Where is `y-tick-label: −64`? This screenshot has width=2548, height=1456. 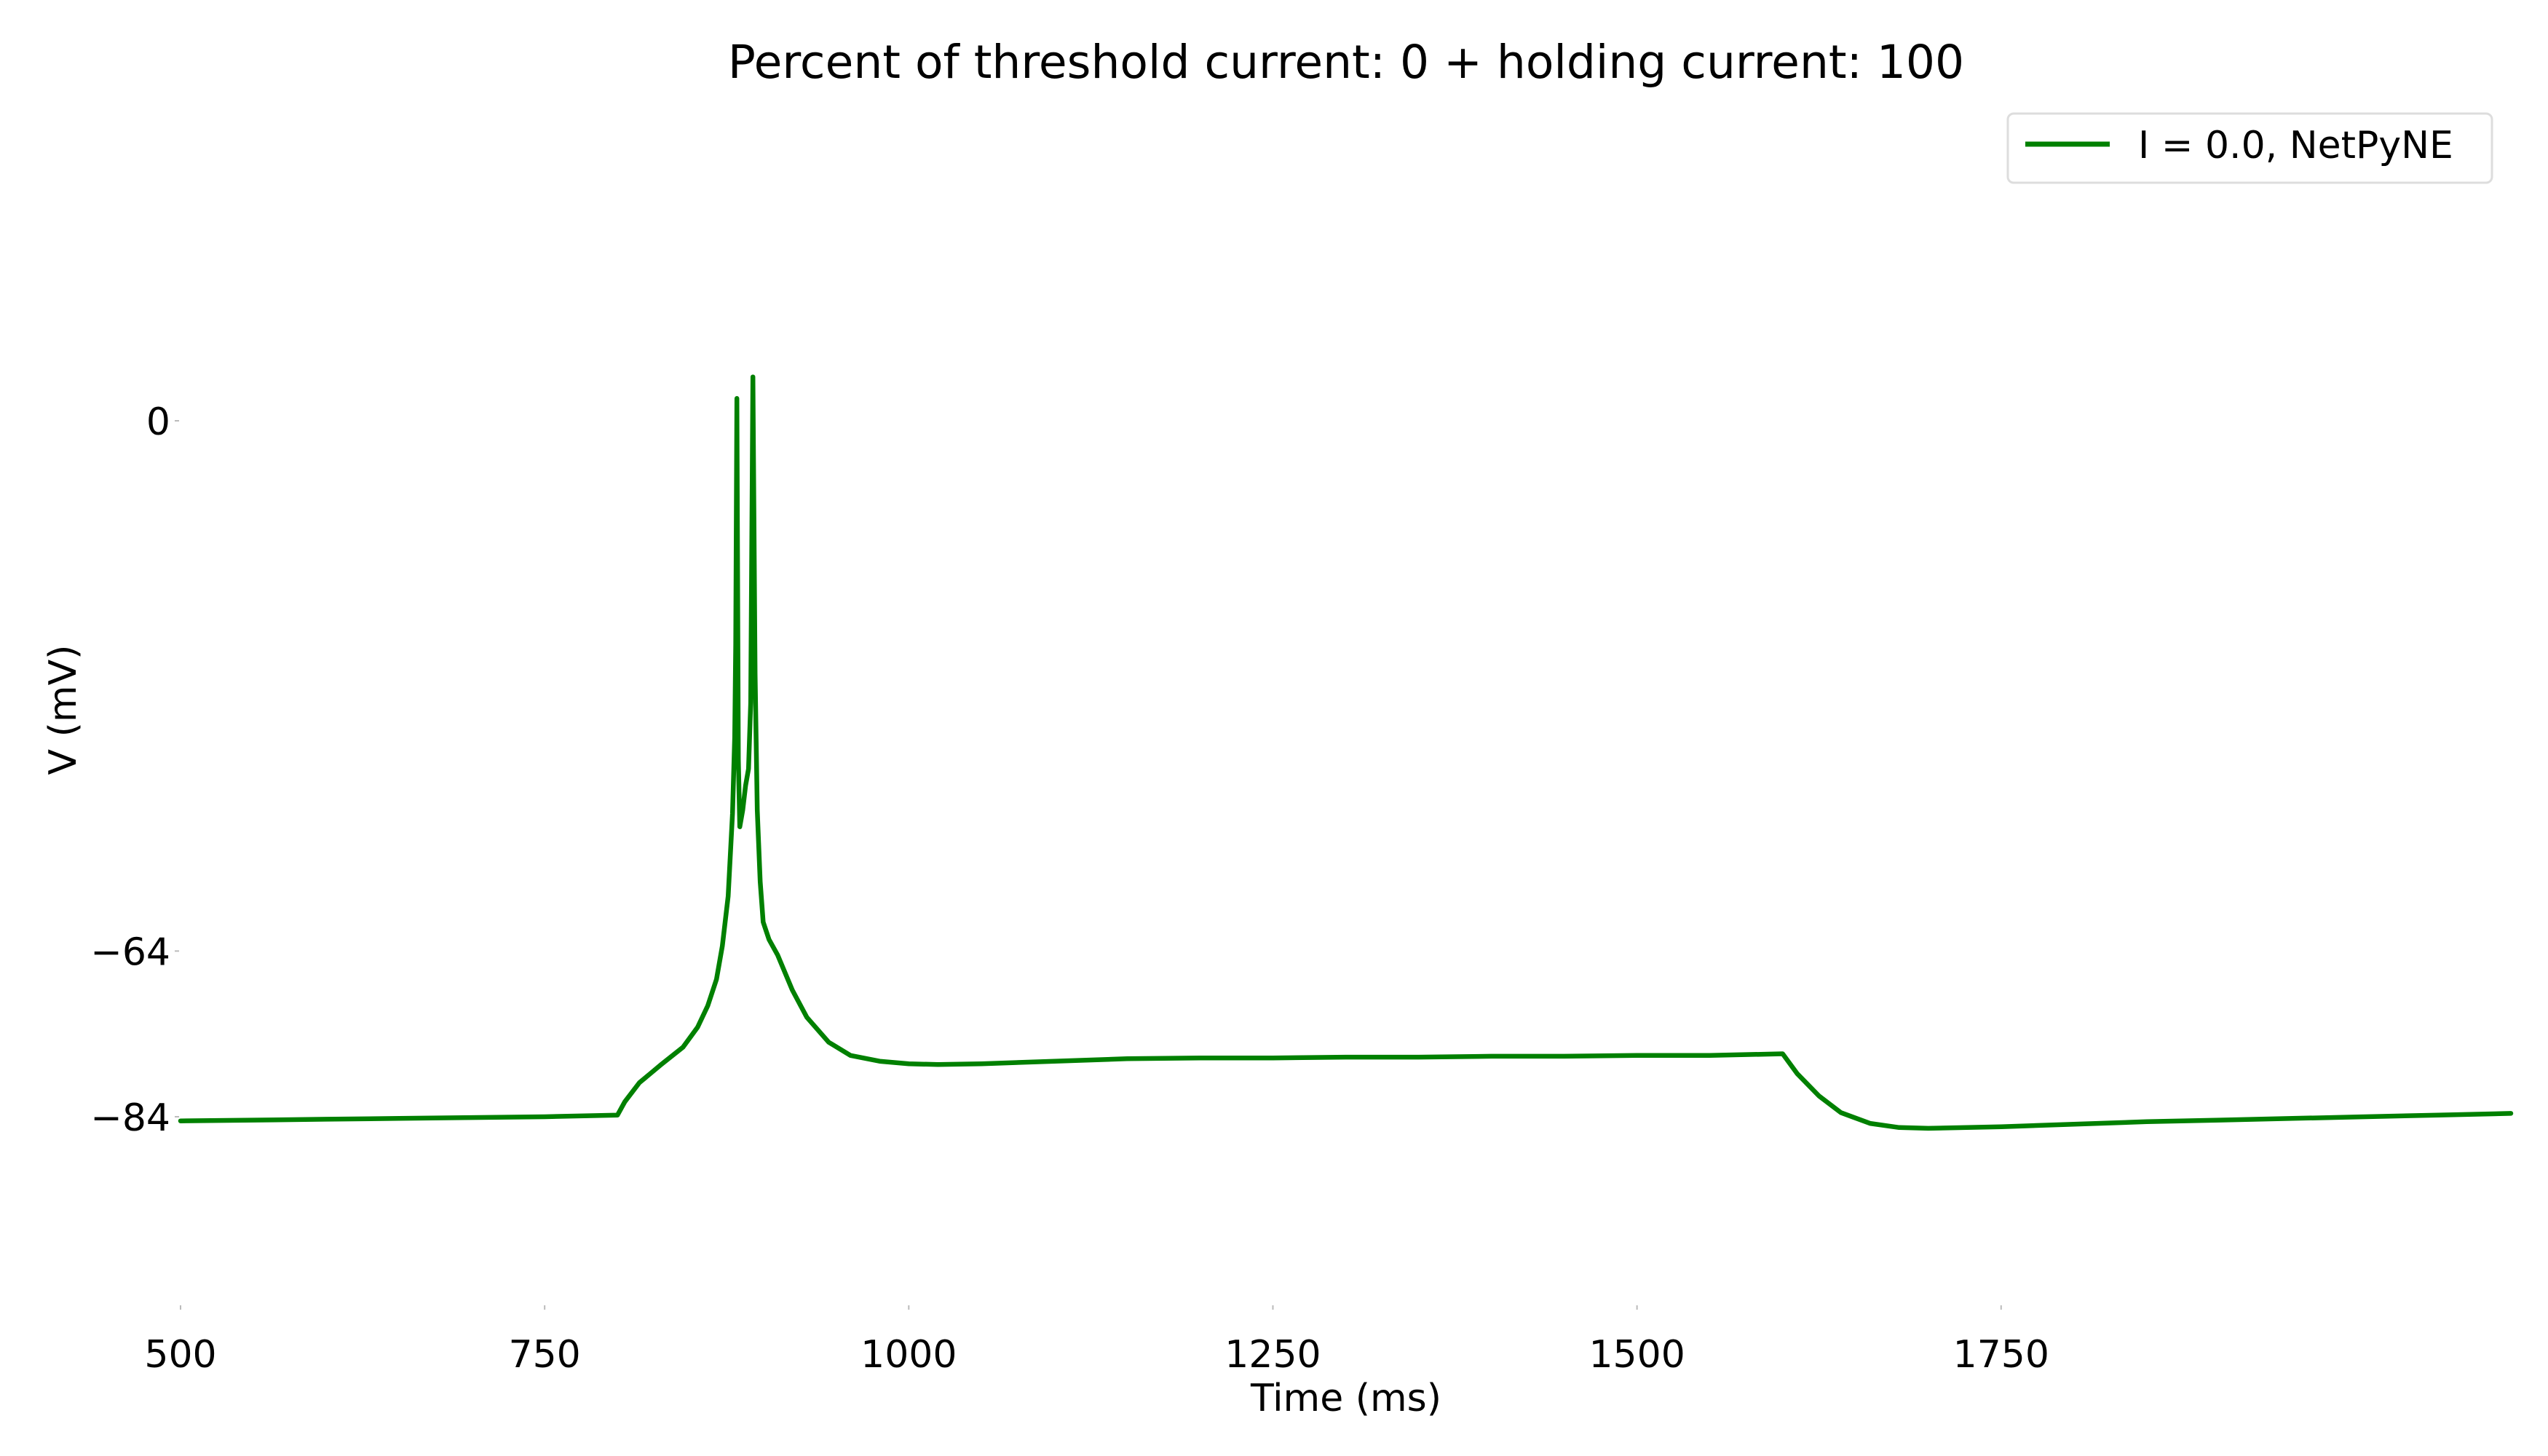
y-tick-label: −64 is located at coordinates (130, 952).